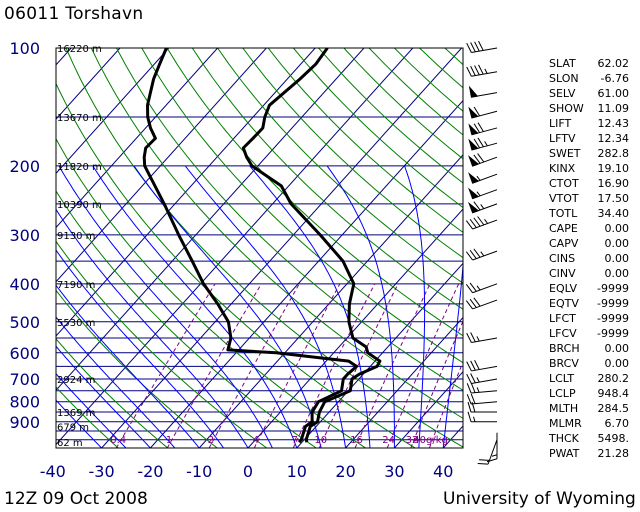 This screenshot has width=640, height=512. Describe the element at coordinates (589, 348) in the screenshot. I see `index-row-brch: BRCH 0.00` at that location.